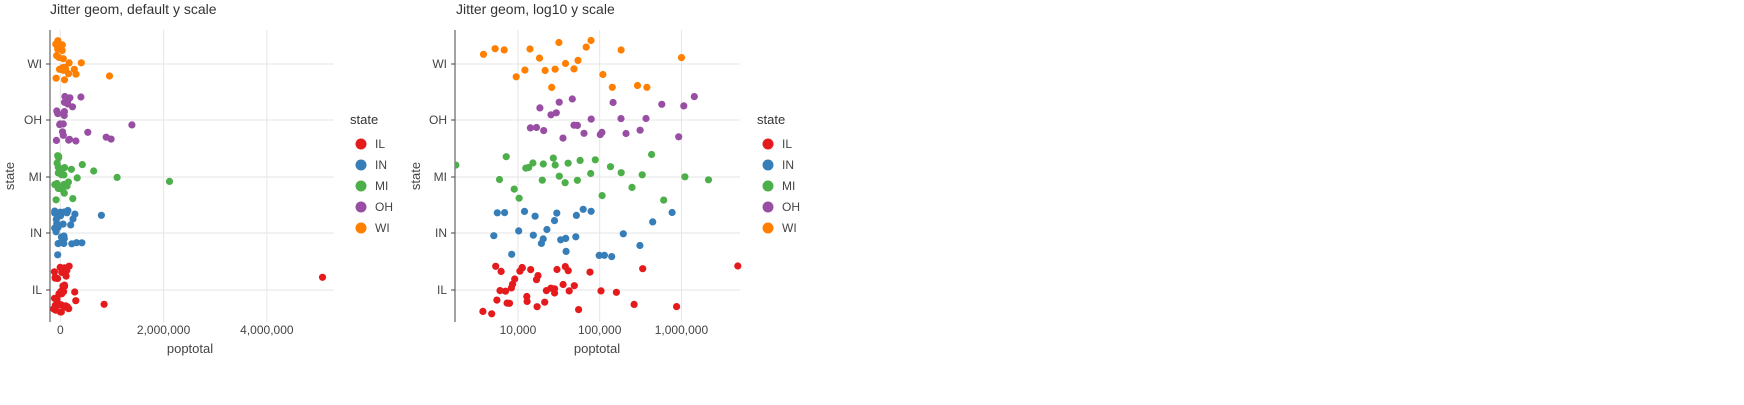 Image resolution: width=1744 pixels, height=405 pixels. I want to click on x-axis-label: poptotal, so click(190, 348).